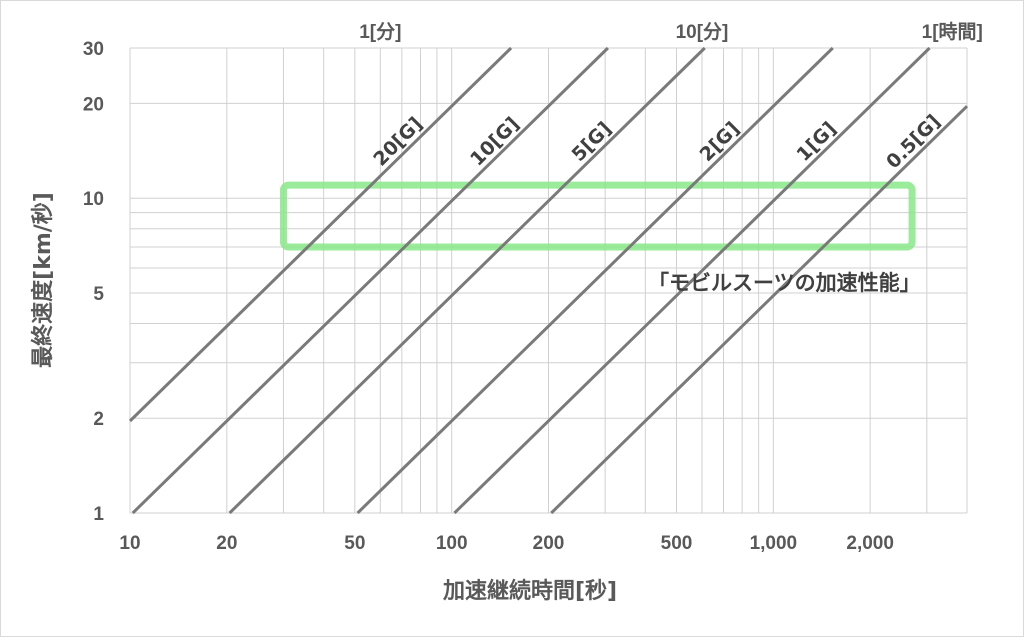 The image size is (1024, 637). I want to click on series-labels: 20[G] 10[G] 5[G] 2[G] 1[G] 0.5[G], so click(656, 141).